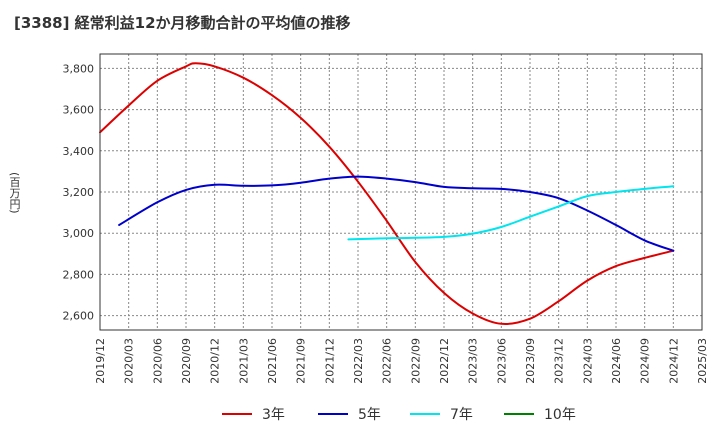  I want to click on legend-swatch-5y, so click(333, 414).